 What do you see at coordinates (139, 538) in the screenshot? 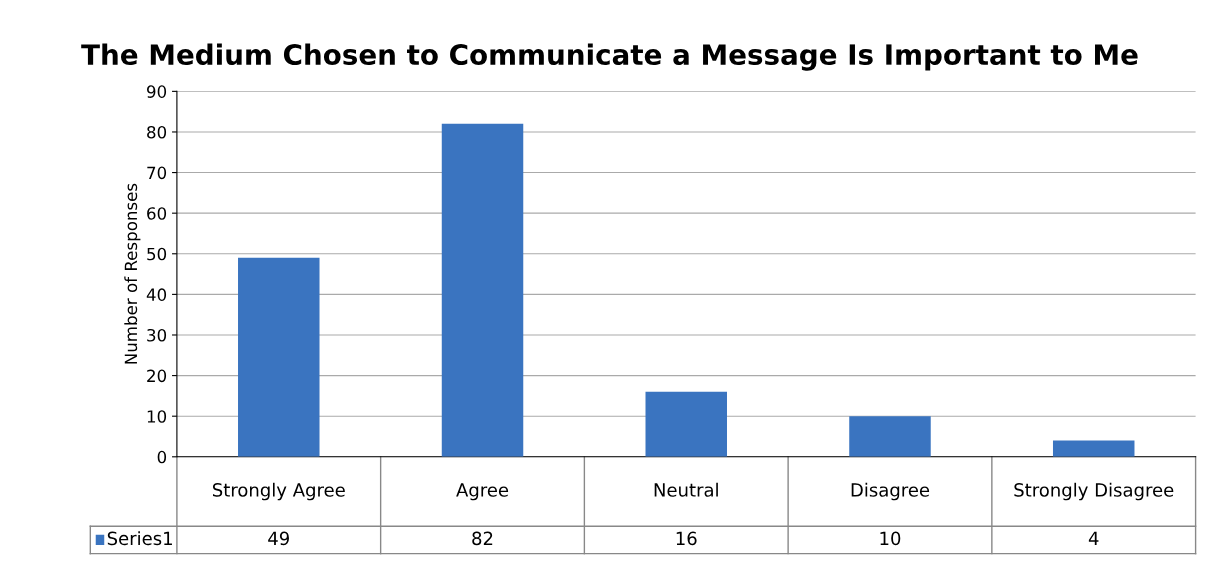
I see `legend-label: Series1` at bounding box center [139, 538].